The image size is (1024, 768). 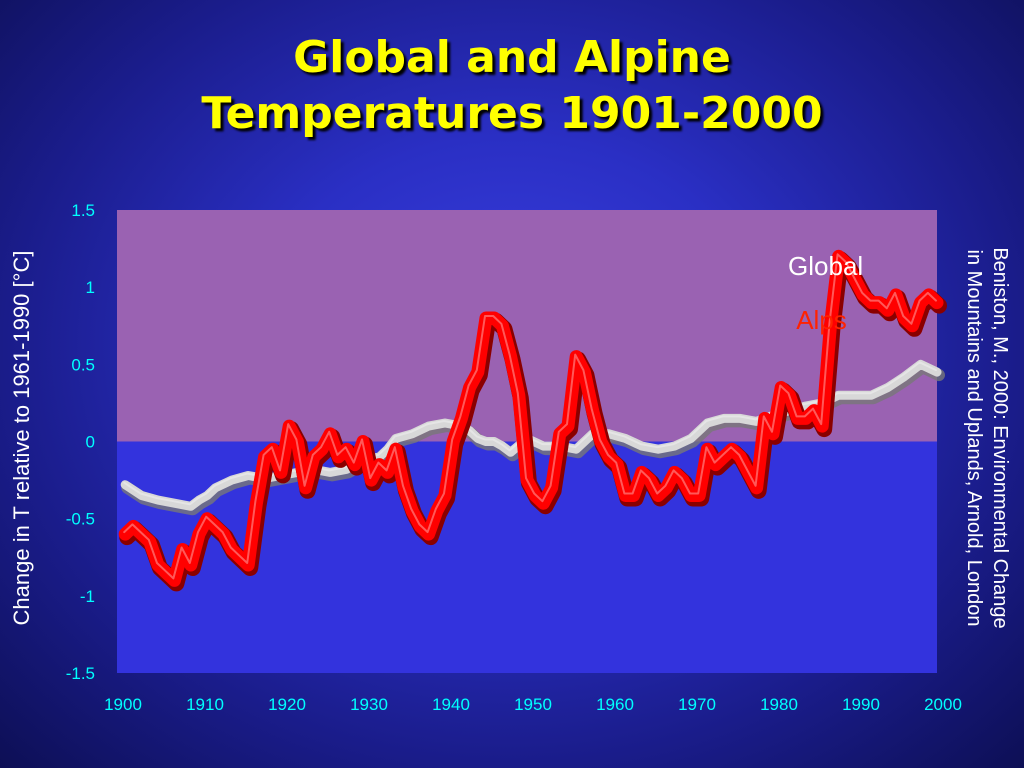 What do you see at coordinates (512, 113) in the screenshot?
I see `title-line-2: Temperatures 1901-2000` at bounding box center [512, 113].